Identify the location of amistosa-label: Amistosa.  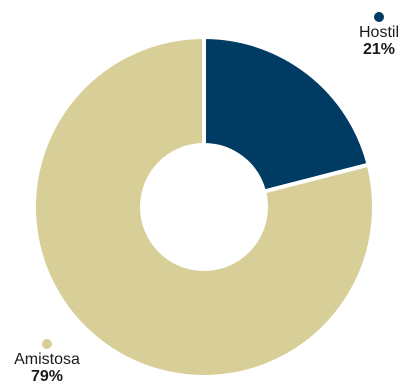
(47, 359).